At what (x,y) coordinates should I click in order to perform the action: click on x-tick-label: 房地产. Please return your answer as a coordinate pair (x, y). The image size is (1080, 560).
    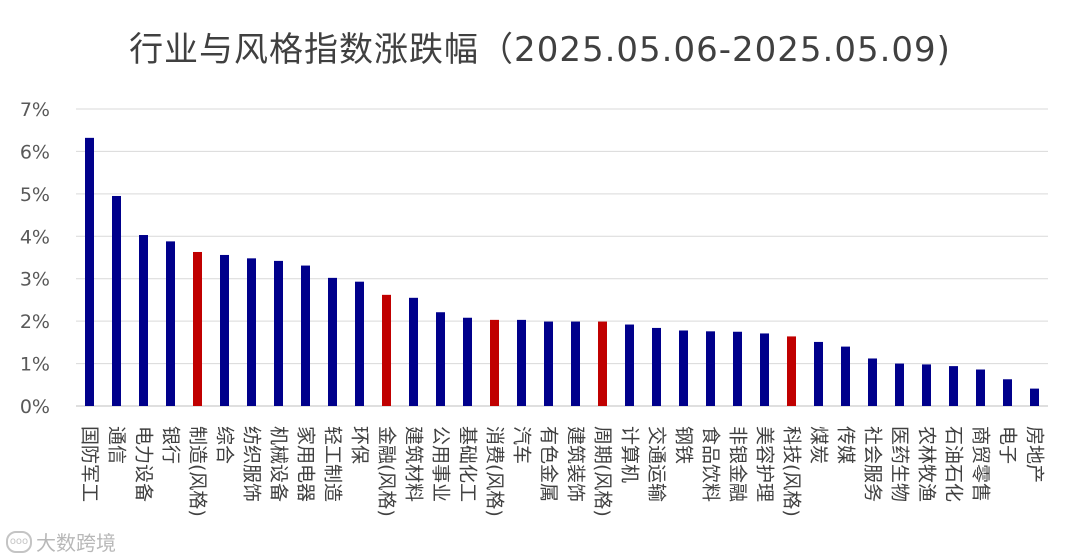
    Looking at the image, I should click on (1035, 454).